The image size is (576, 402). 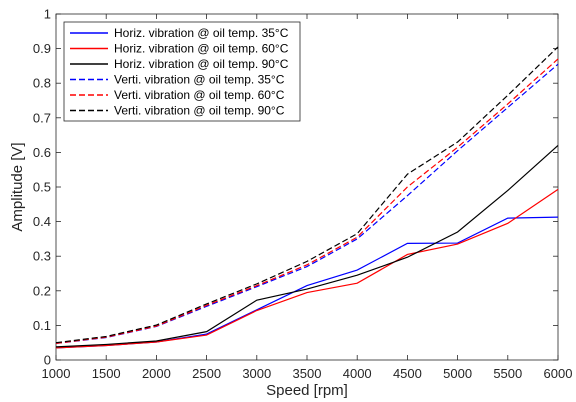 I want to click on y-tick-label: 0.6, so click(x=42, y=152).